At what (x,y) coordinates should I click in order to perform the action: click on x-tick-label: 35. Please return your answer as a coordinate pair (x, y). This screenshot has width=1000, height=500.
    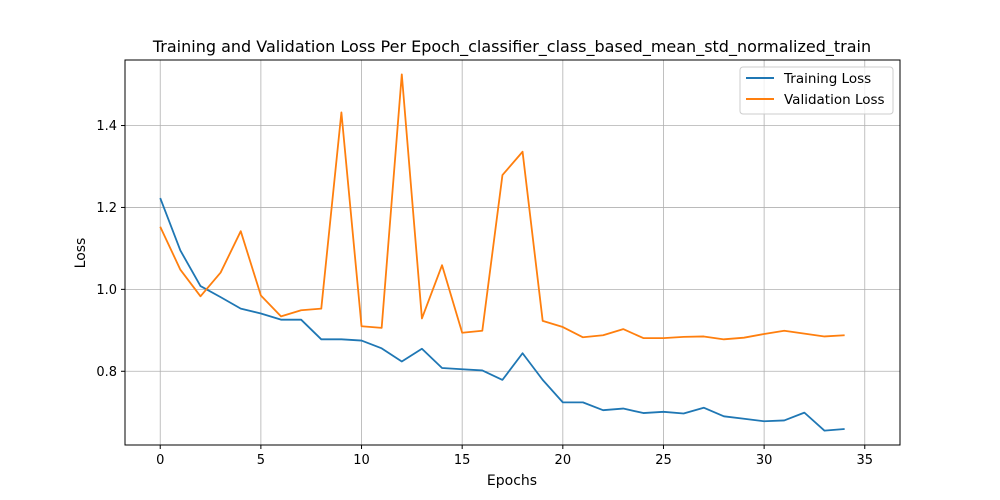
    Looking at the image, I should click on (864, 460).